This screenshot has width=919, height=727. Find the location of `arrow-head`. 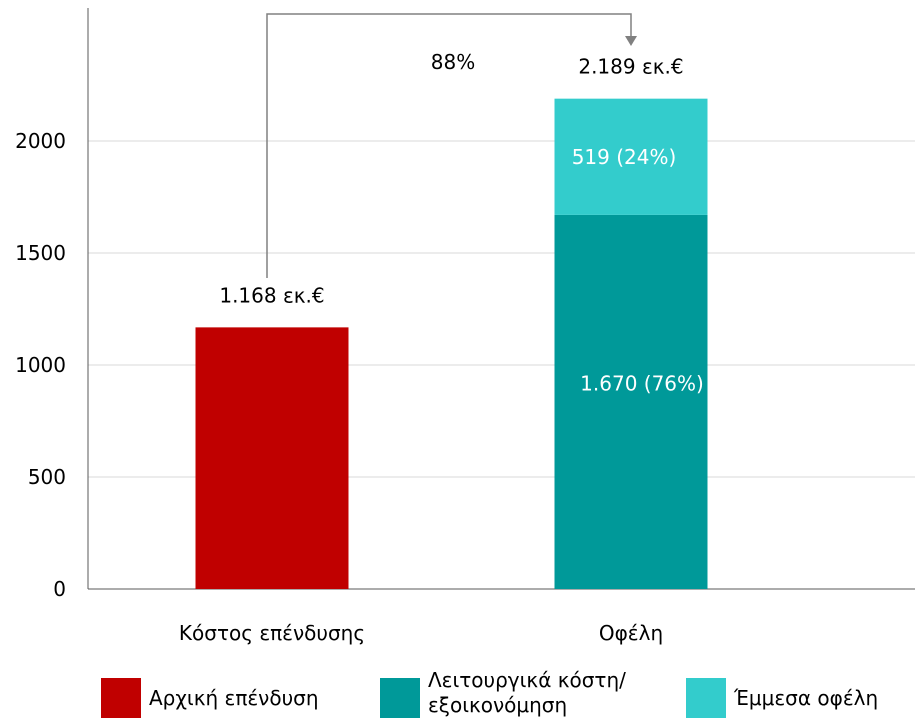

arrow-head is located at coordinates (631, 41).